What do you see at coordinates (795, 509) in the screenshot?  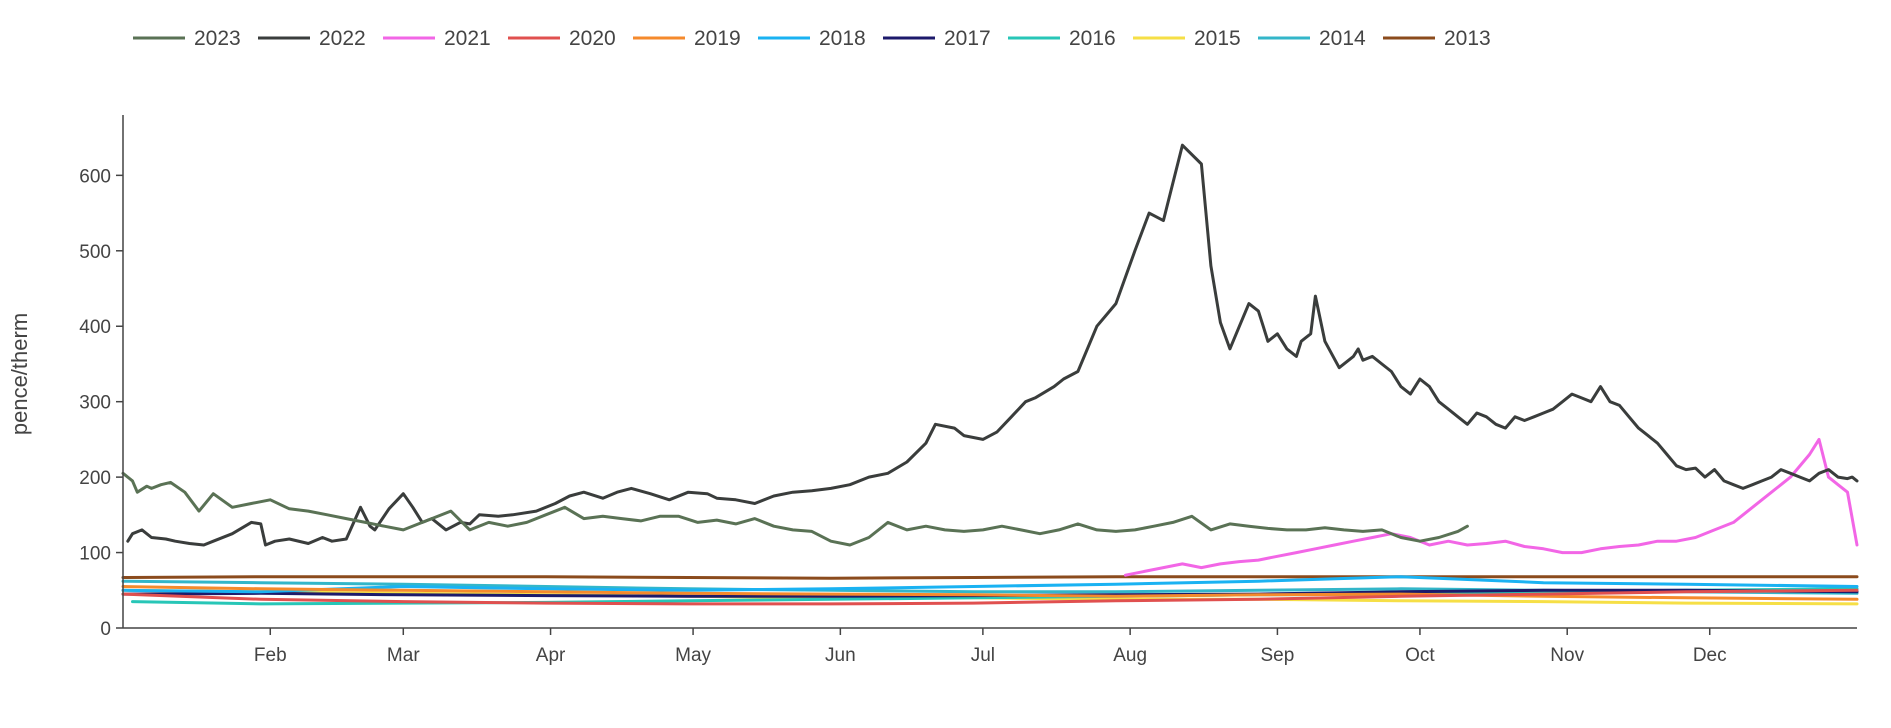 I see `series-line-2023` at bounding box center [795, 509].